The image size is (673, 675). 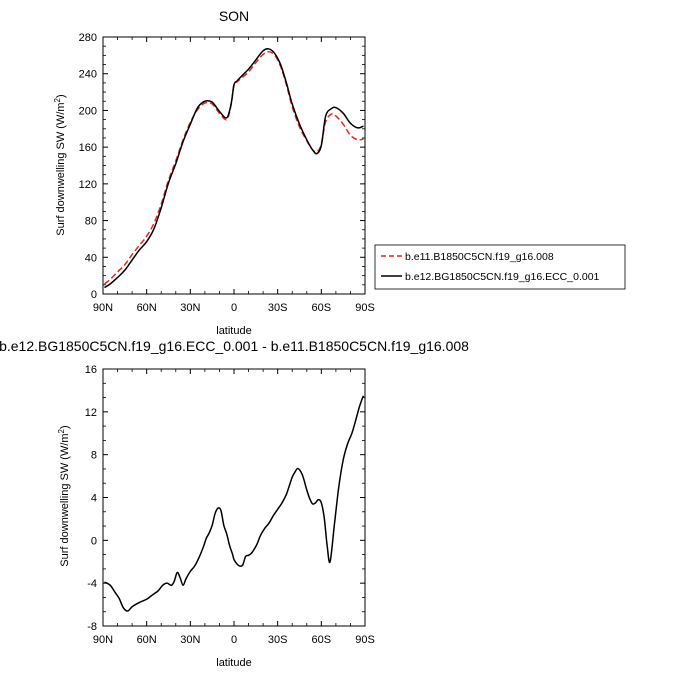 What do you see at coordinates (94, 499) in the screenshot?
I see `y-tick-label: 4` at bounding box center [94, 499].